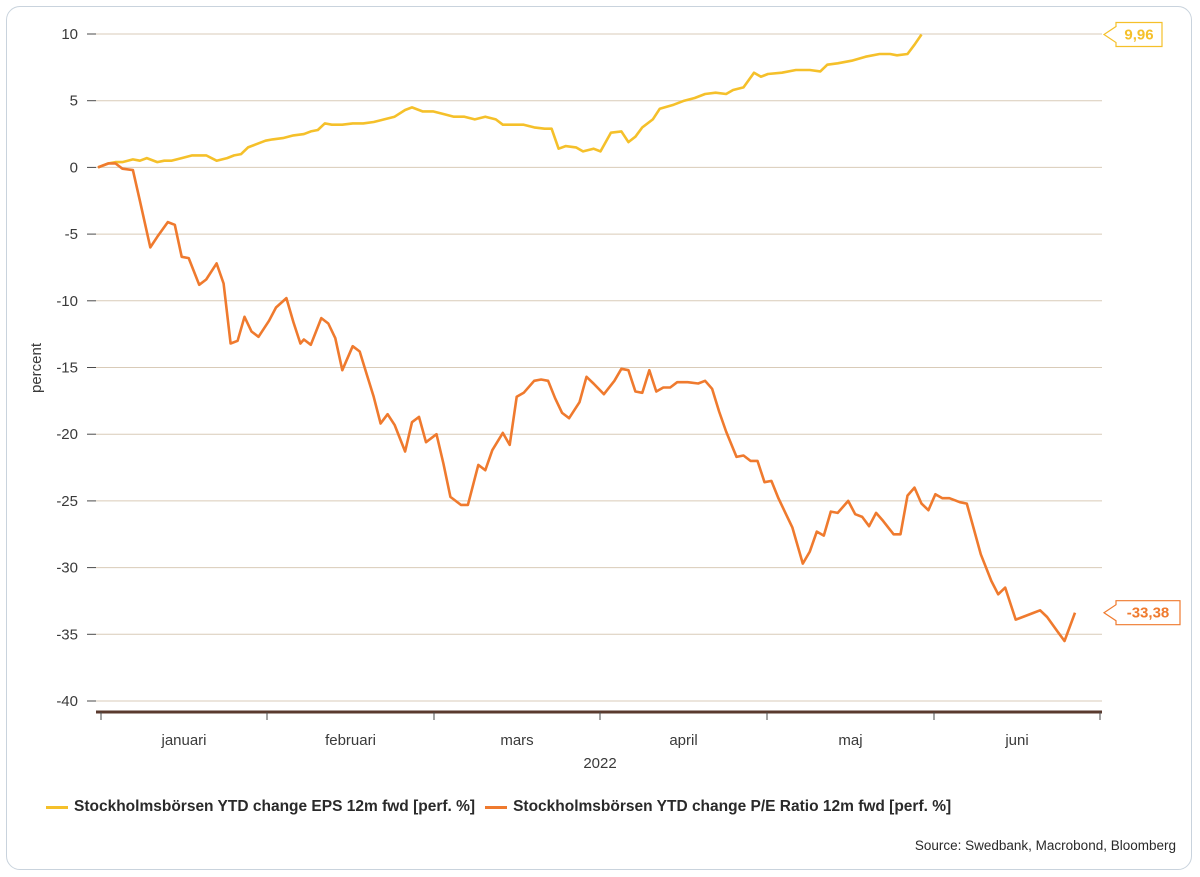 The height and width of the screenshot is (877, 1200). I want to click on y-tick-label: -30, so click(67, 568).